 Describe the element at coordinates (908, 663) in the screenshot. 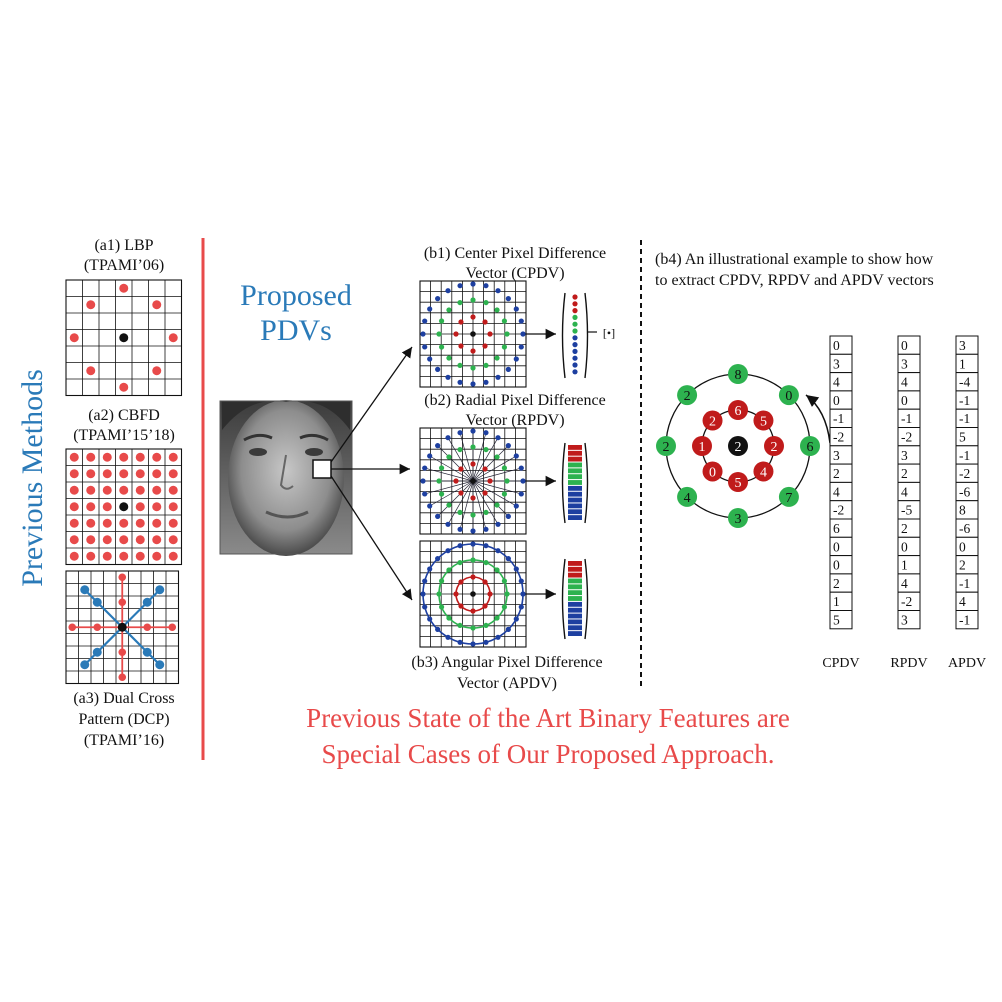

I see `column-label: RPDV` at that location.